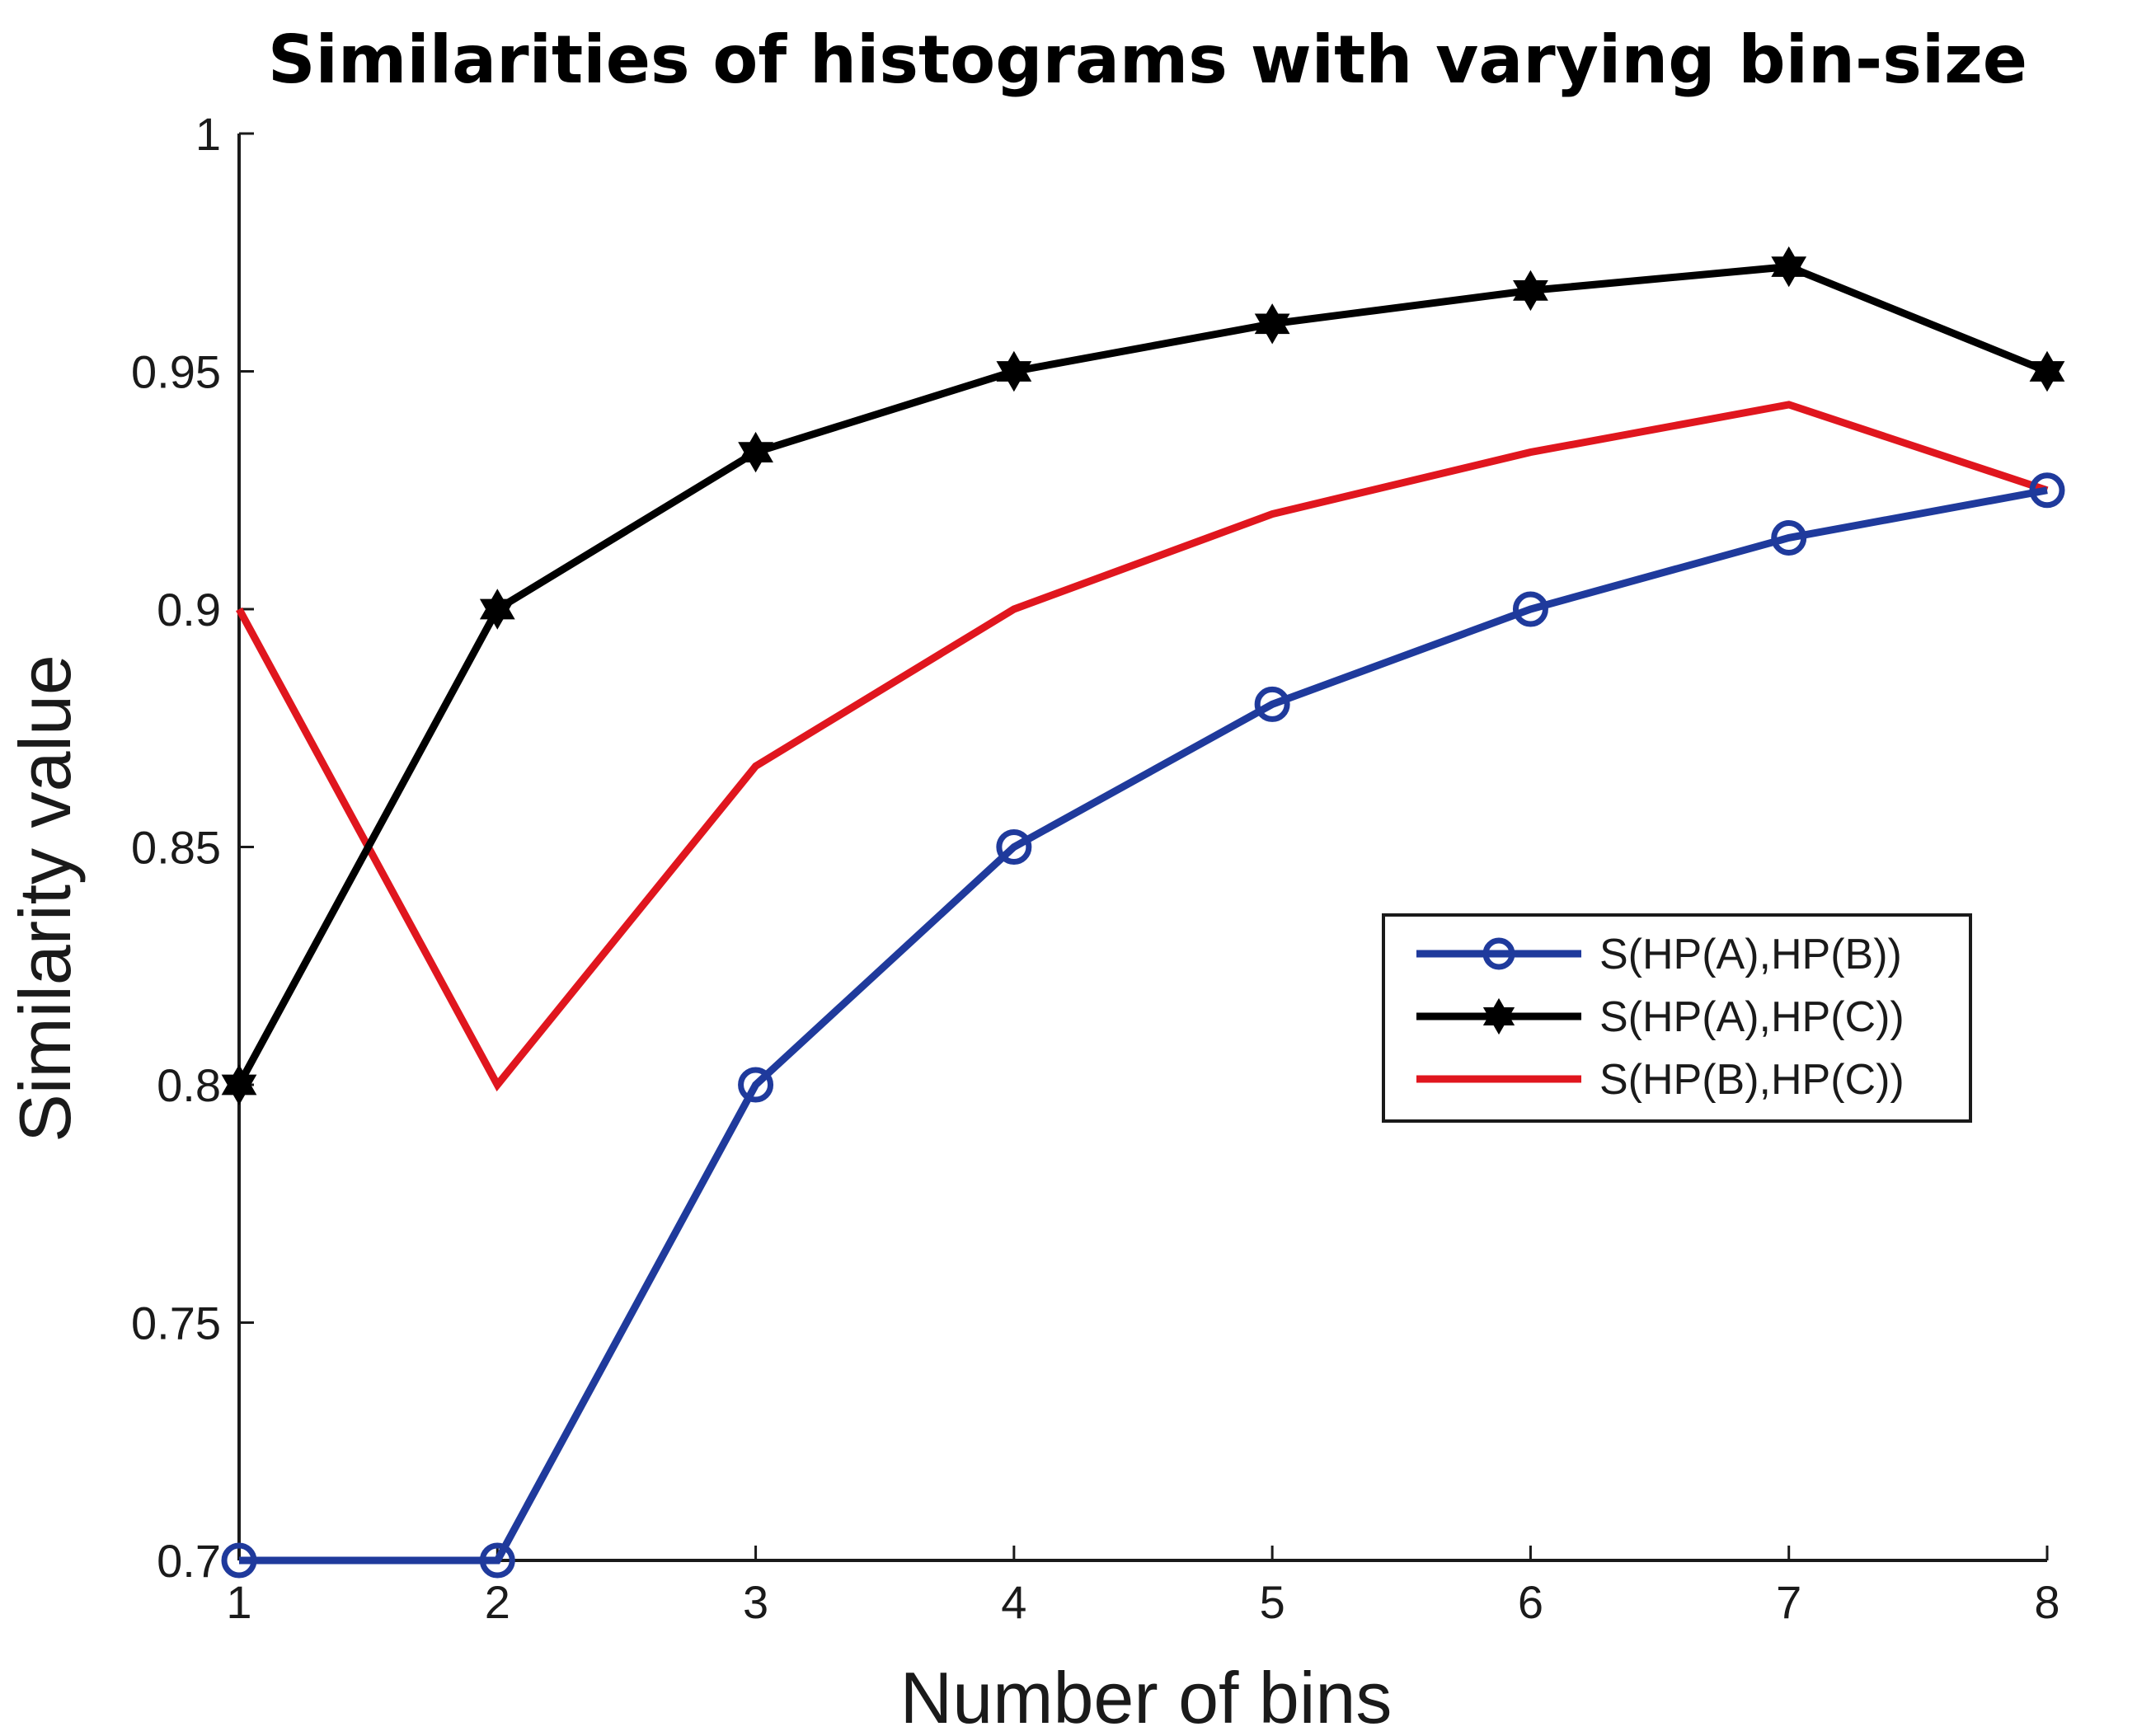 The height and width of the screenshot is (1736, 2137). I want to click on y-tick-label: 0.8, so click(189, 1085).